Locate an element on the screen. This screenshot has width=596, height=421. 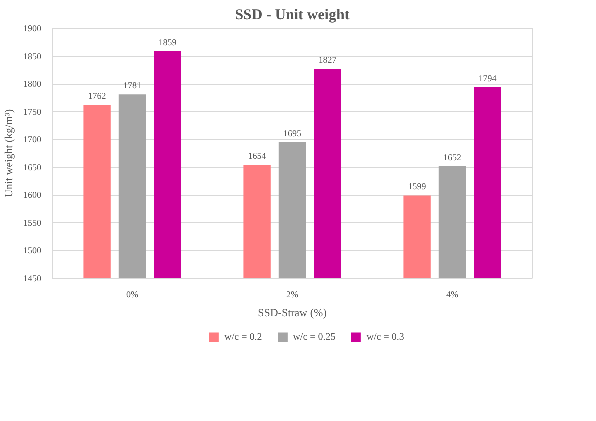
y-tick-label: 1850 is located at coordinates (33, 56).